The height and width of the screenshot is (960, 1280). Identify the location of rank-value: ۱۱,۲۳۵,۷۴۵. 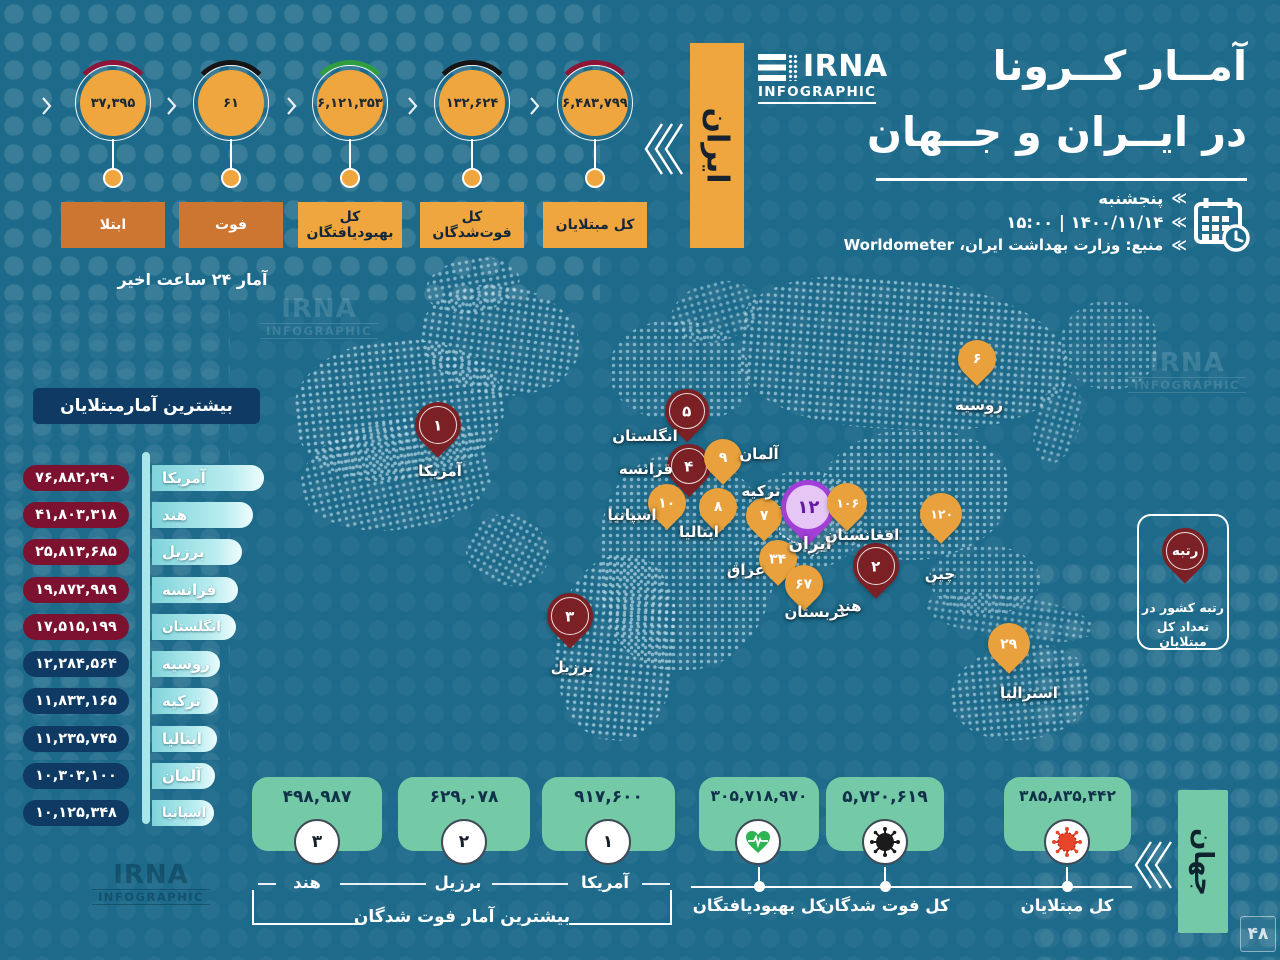
(76, 739).